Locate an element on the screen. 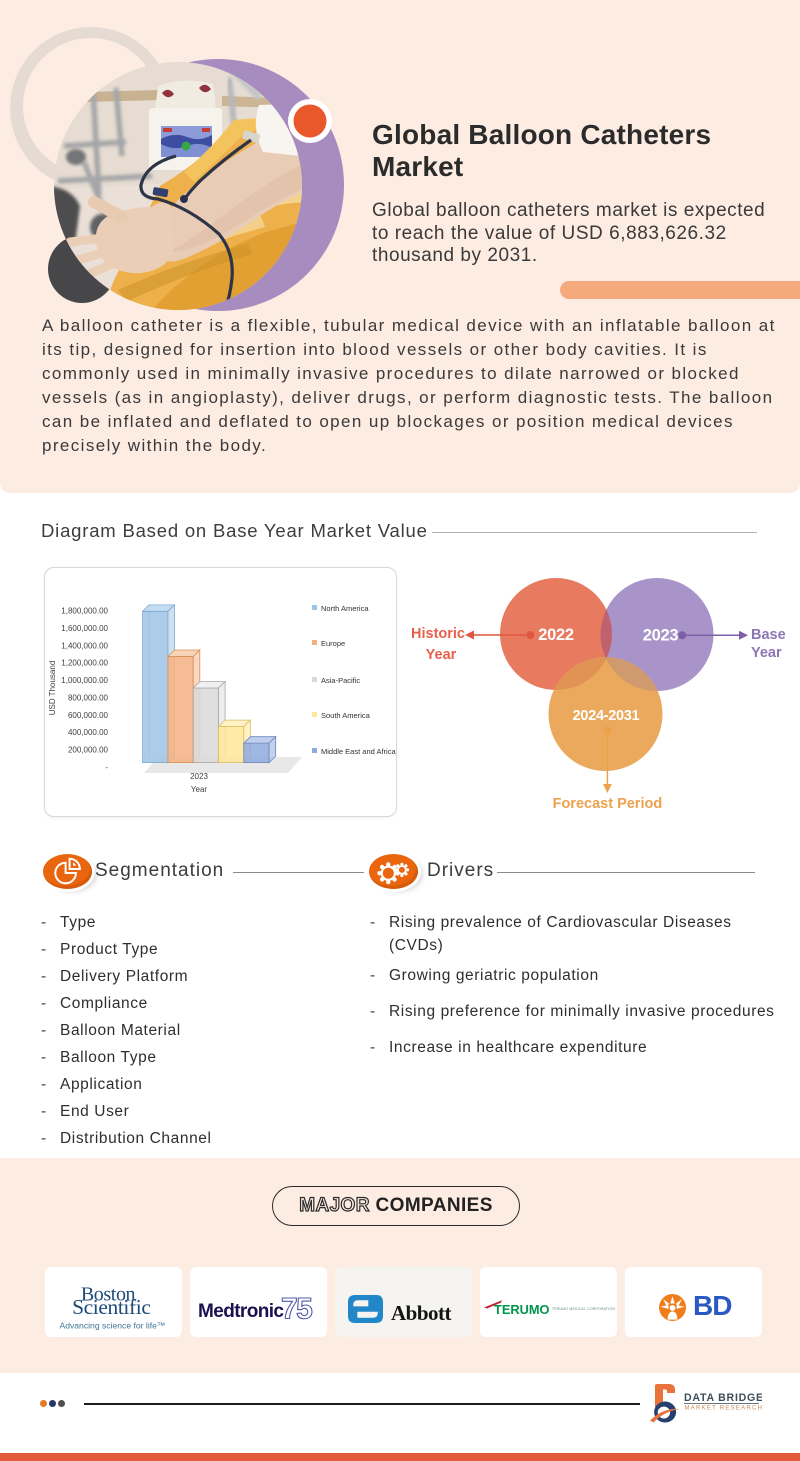 The image size is (800, 1461). svg-text: USD Thousand is located at coordinates (52, 688).